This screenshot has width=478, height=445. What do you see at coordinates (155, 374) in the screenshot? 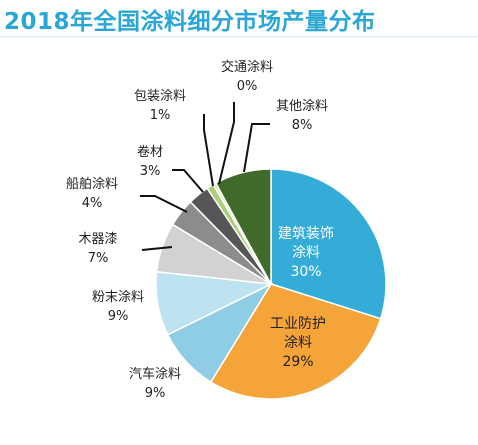
I see `slice-name-label: 汽车涂料` at bounding box center [155, 374].